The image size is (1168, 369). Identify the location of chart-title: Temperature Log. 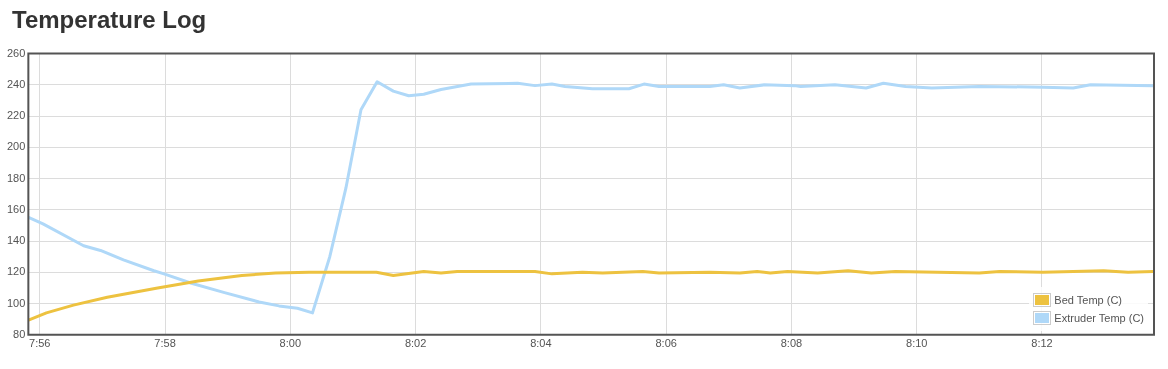
(109, 20).